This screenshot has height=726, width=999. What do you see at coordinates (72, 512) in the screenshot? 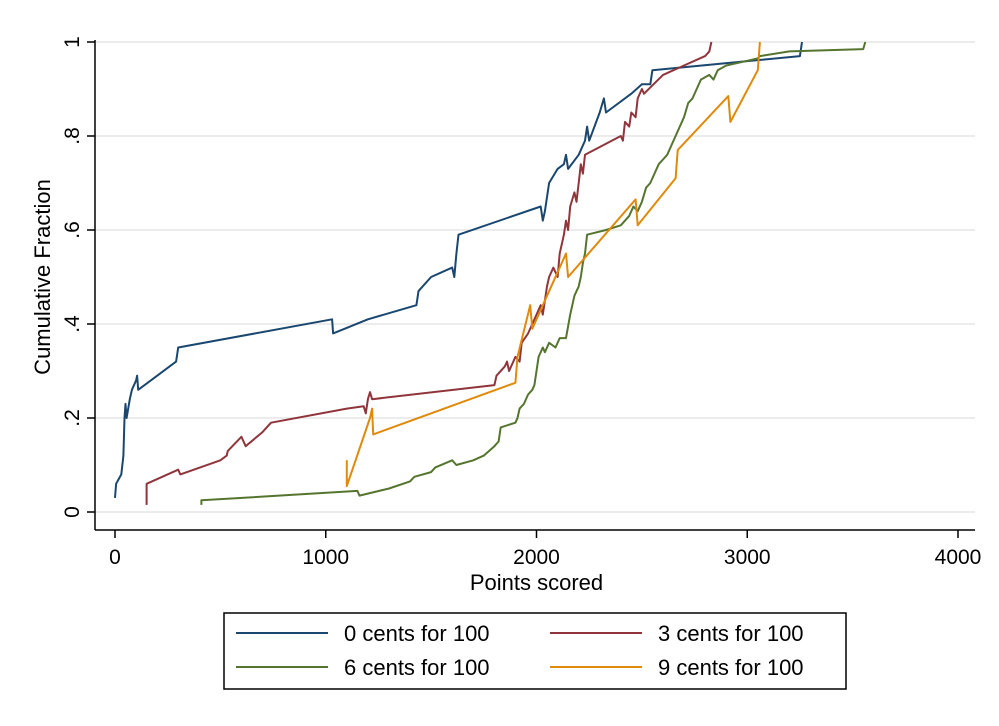
I see `y-tick-label-0: 0` at bounding box center [72, 512].